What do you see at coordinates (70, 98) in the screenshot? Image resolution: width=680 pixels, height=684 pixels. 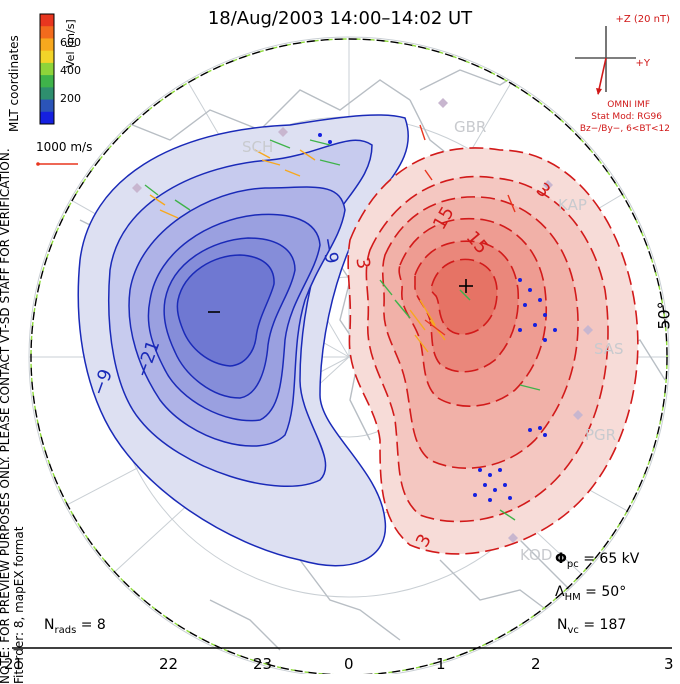 I see `colorbar-tick-200: 200` at bounding box center [70, 98].